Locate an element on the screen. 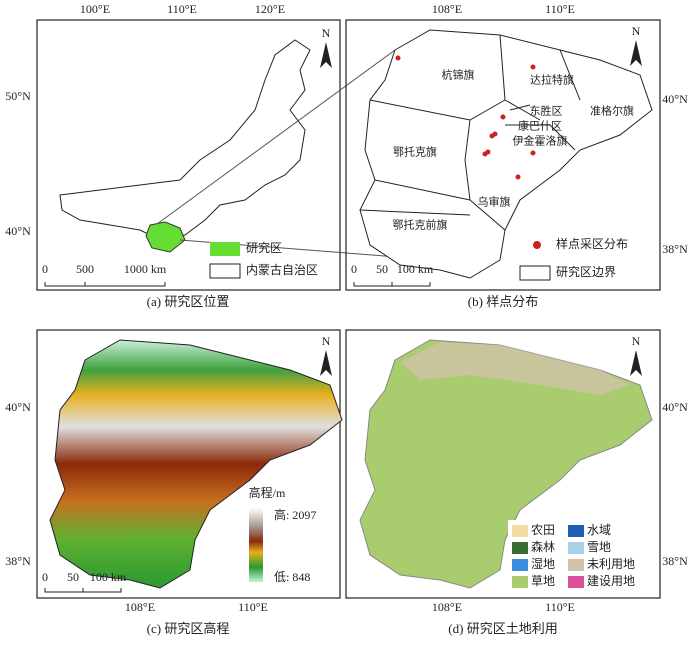  legend-label: 样点采区分布 is located at coordinates (592, 243).